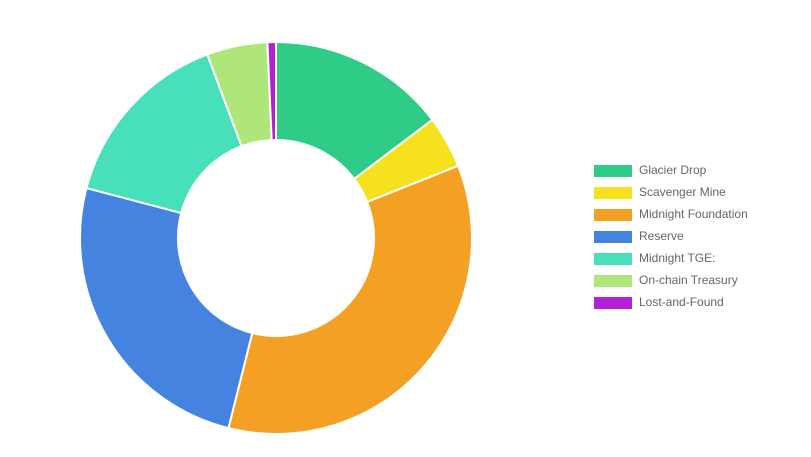  I want to click on legend-label: Lost-and-Found, so click(681, 302).